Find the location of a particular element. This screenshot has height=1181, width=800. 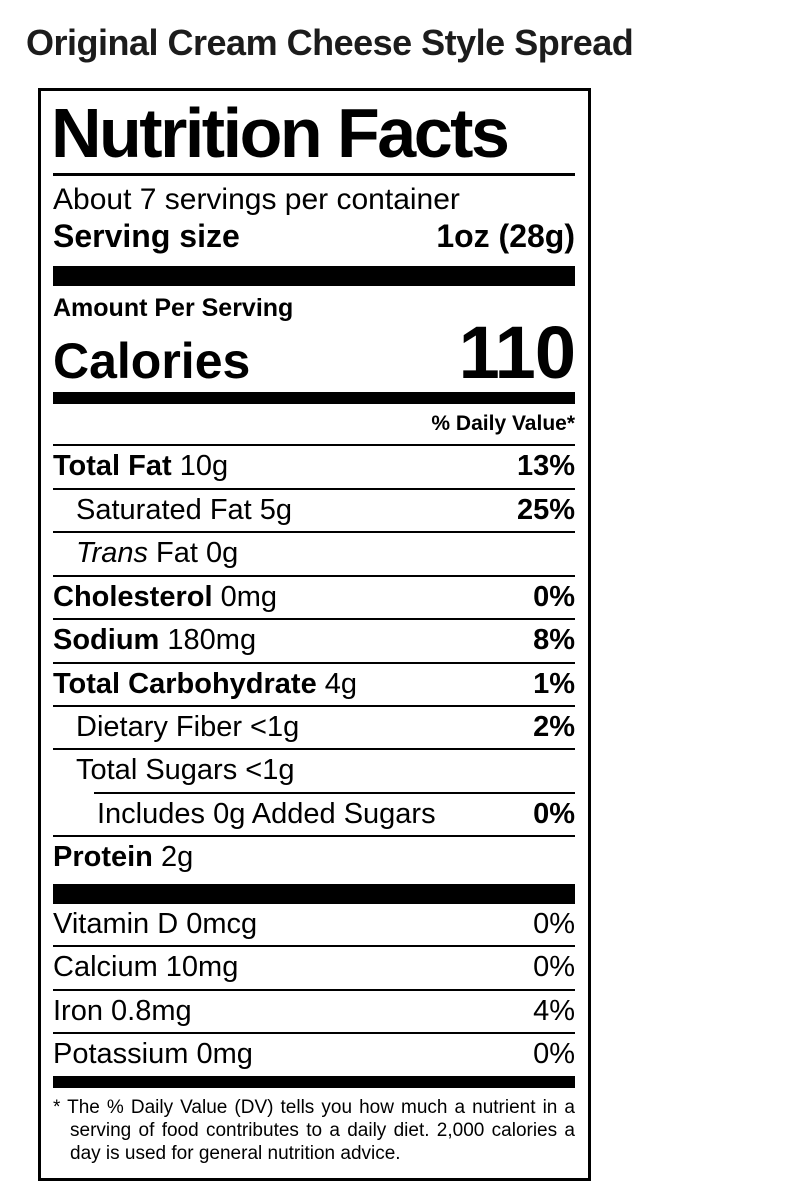

micronutrient-row: Calcium 10mg 0% is located at coordinates (314, 967).